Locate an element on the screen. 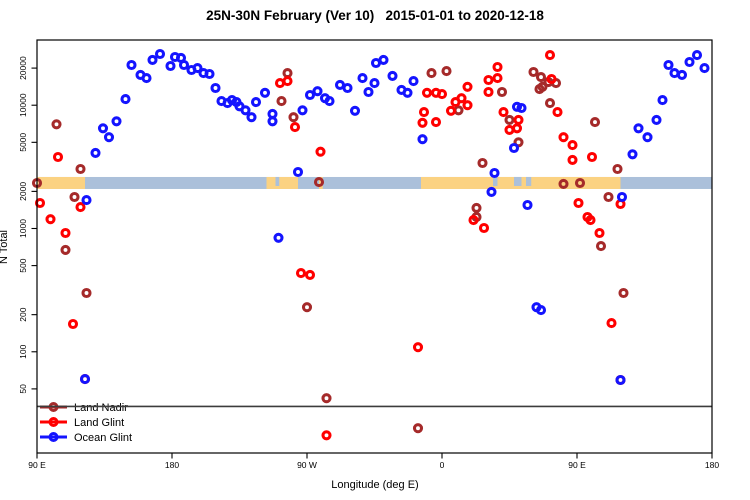  y-tick-label: 200 is located at coordinates (23, 314).